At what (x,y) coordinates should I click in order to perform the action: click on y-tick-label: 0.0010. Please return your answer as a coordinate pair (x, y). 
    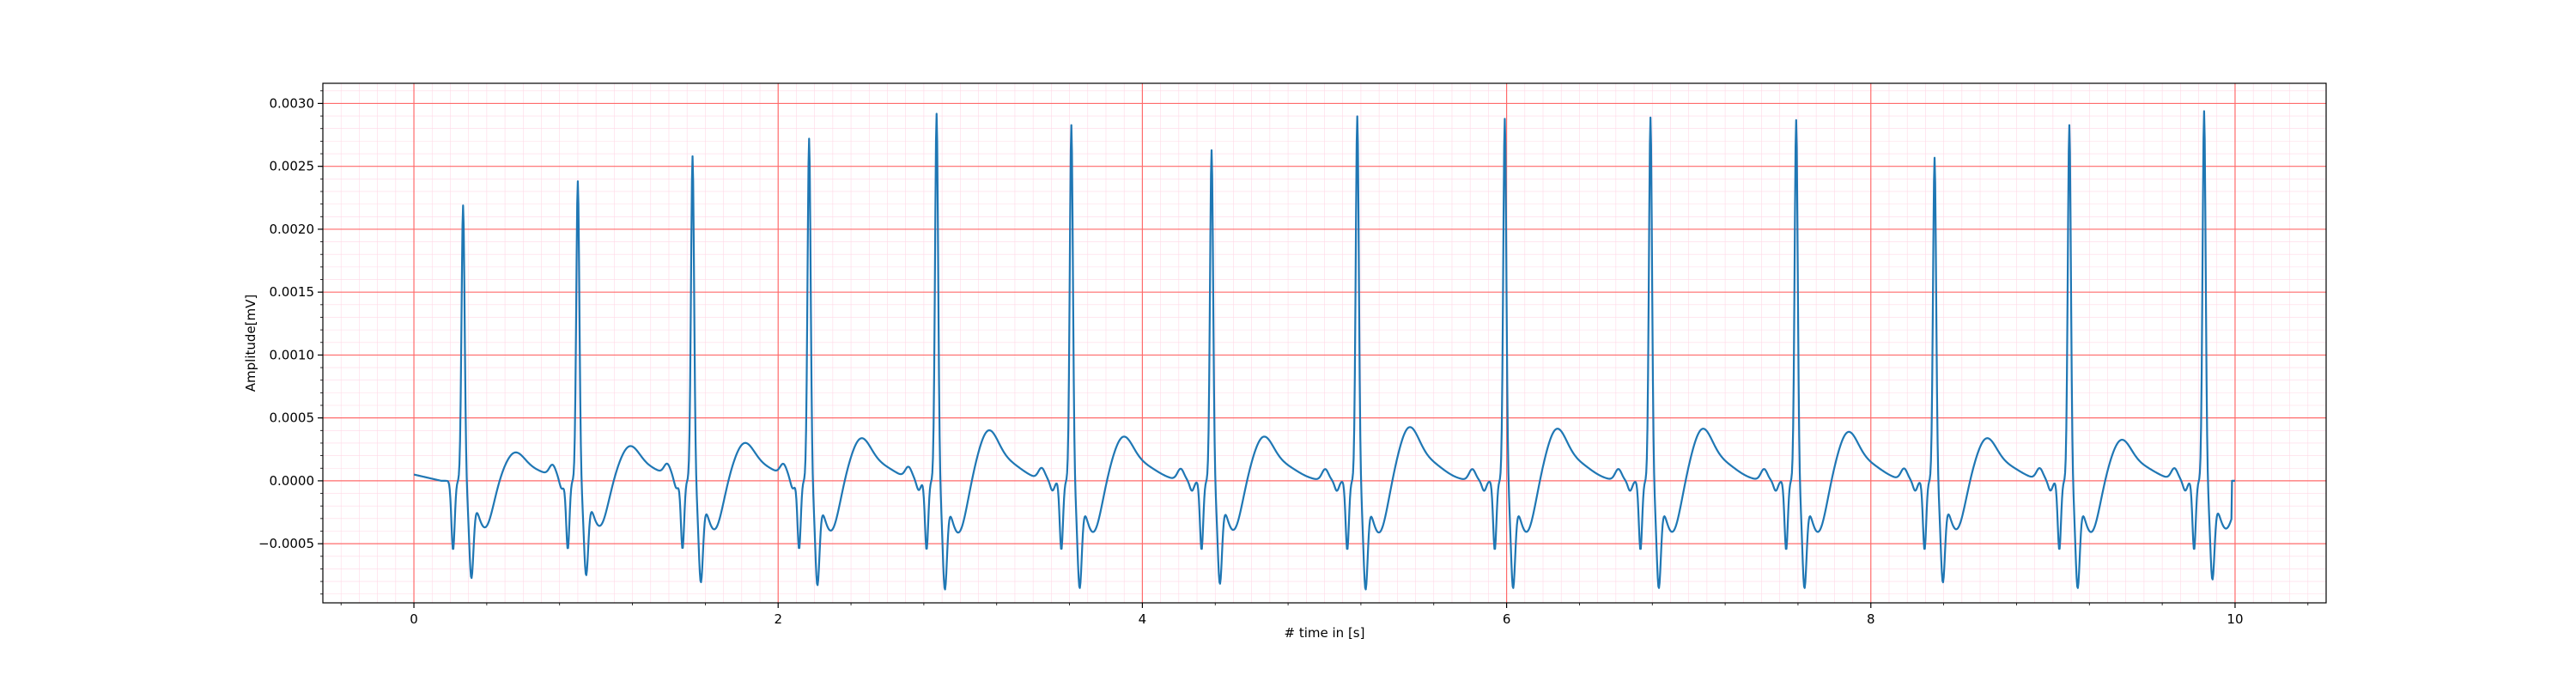
    Looking at the image, I should click on (292, 354).